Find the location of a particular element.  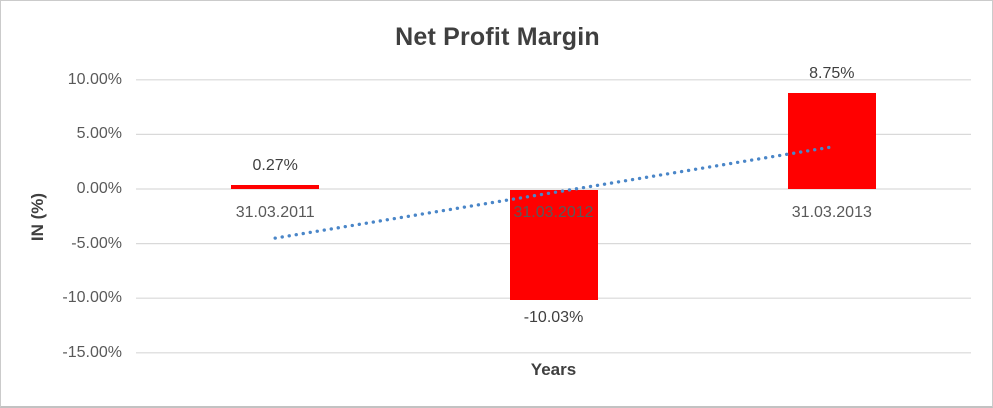

bar-value-label: -10.03% is located at coordinates (553, 317).